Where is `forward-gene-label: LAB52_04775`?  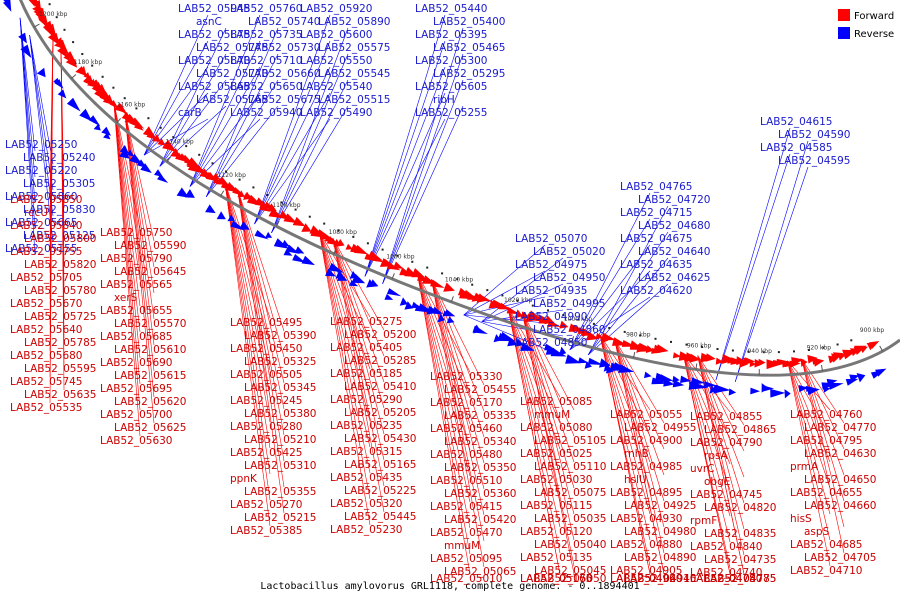 forward-gene-label: LAB52_04775 is located at coordinates (740, 579).